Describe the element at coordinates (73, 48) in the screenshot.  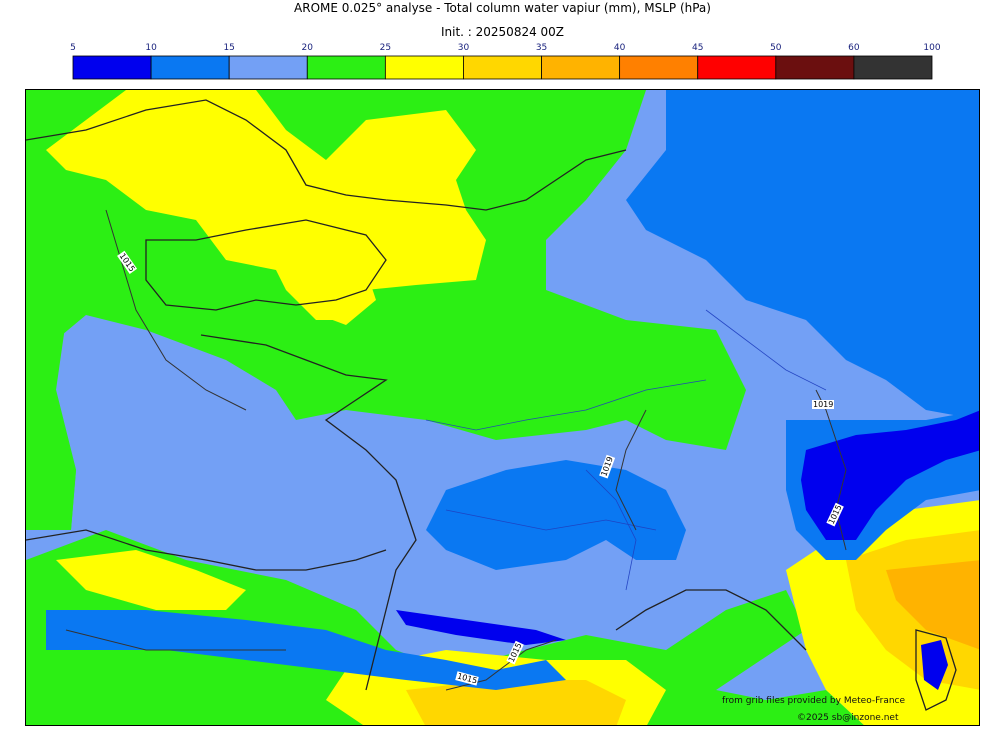
I see `colorbar-tick-label: 5` at that location.